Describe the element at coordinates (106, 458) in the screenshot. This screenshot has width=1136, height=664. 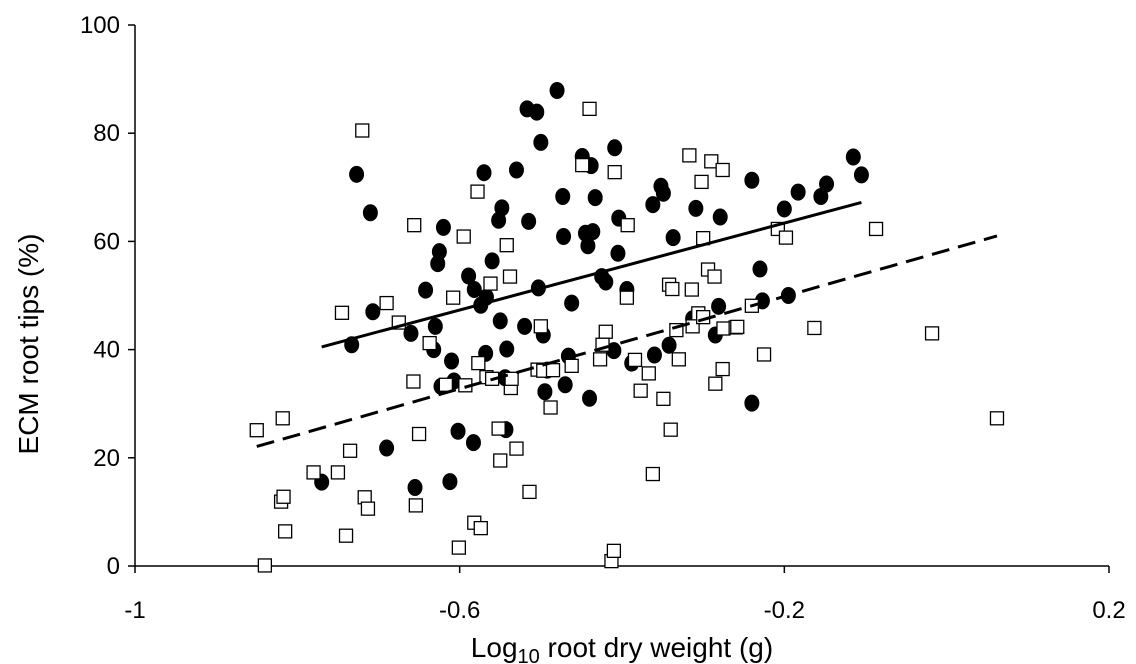
I see `y-tick-label: 20` at that location.